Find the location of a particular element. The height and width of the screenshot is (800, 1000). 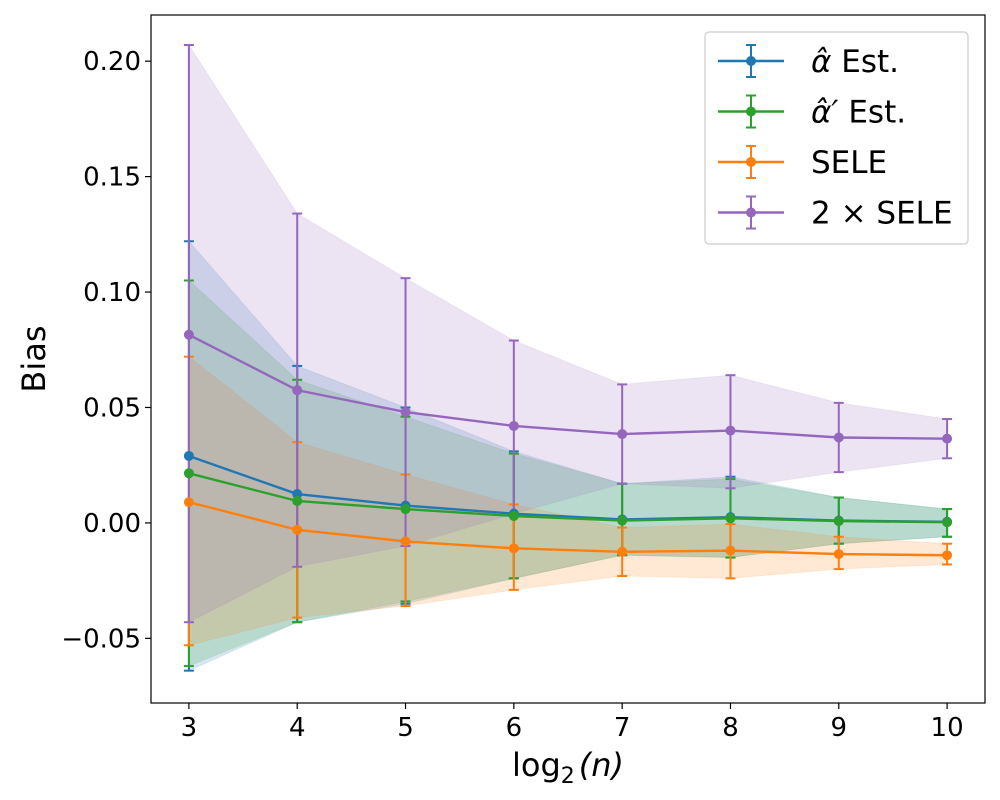

x-axis-label: log2 (n) is located at coordinates (568, 767).